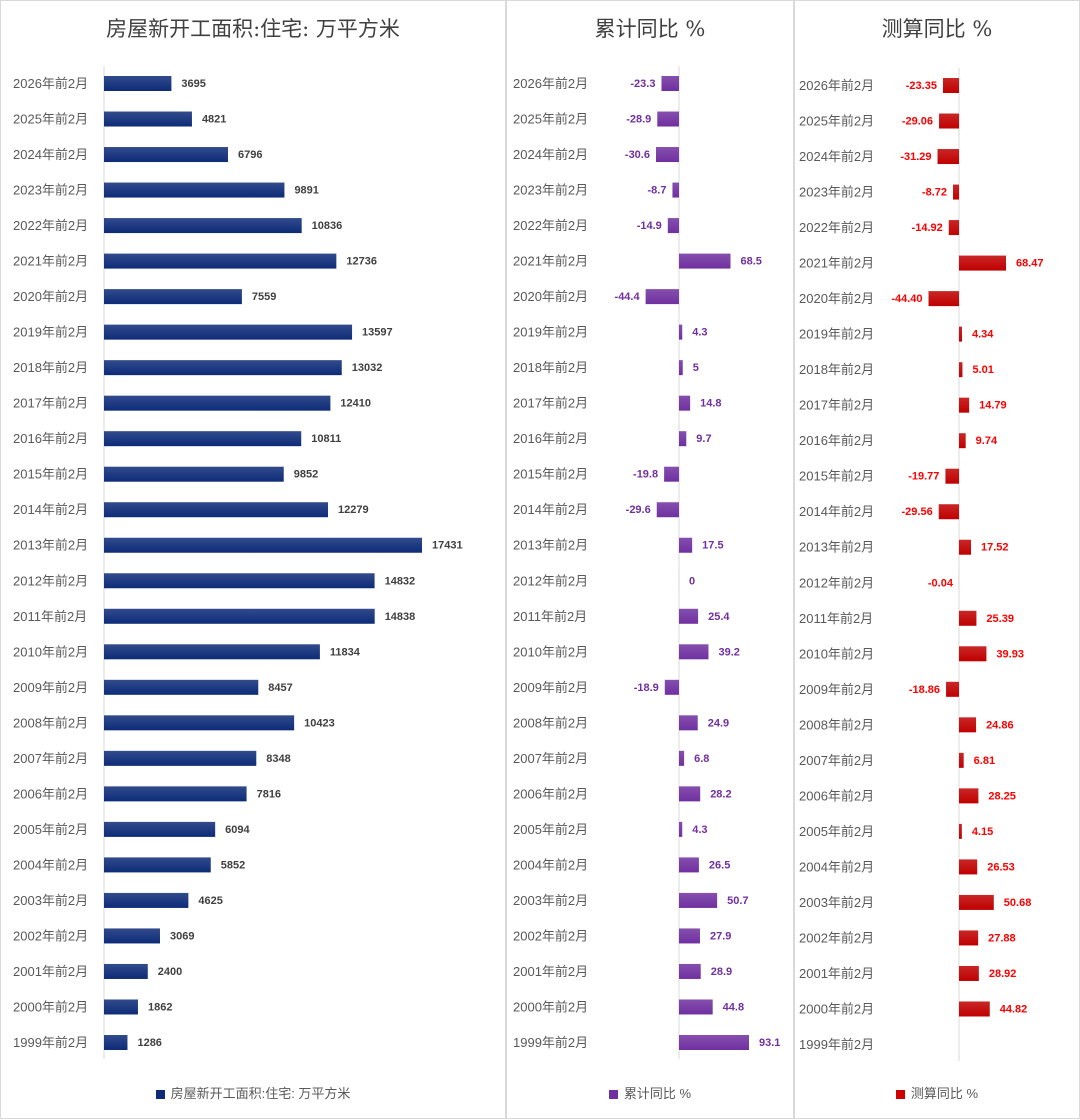 This screenshot has width=1080, height=1120. What do you see at coordinates (345, 652) in the screenshot?
I see `data-label: 11834` at bounding box center [345, 652].